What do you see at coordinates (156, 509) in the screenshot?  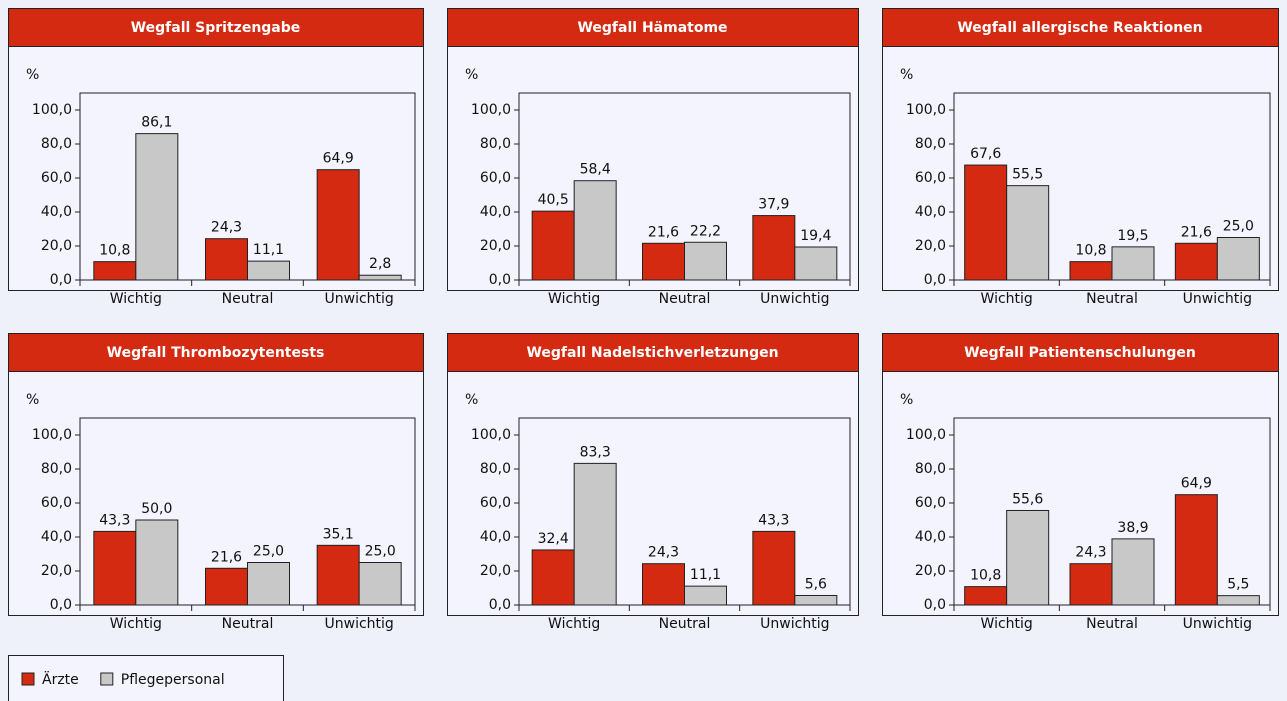 I see `value-label: 50,0` at bounding box center [156, 509].